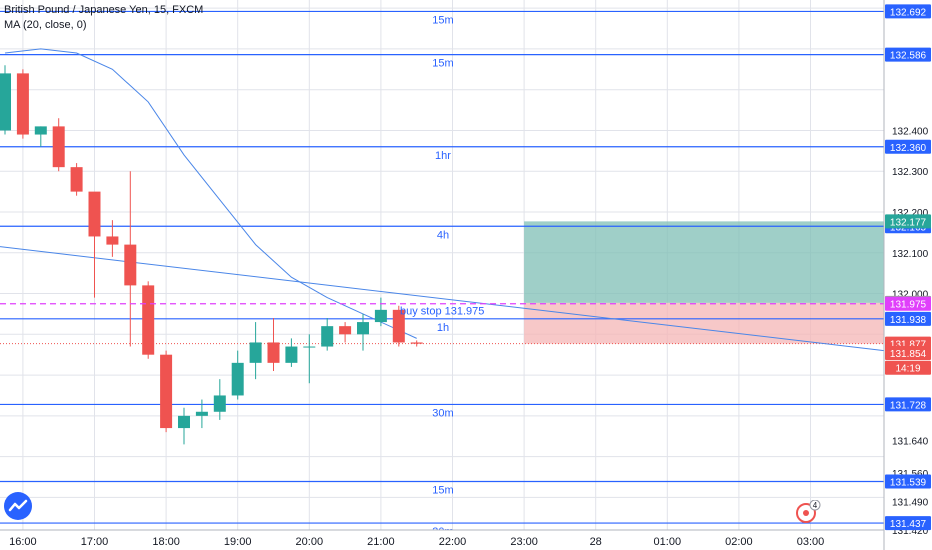  I want to click on price-tag-label: 131.728, so click(908, 405).